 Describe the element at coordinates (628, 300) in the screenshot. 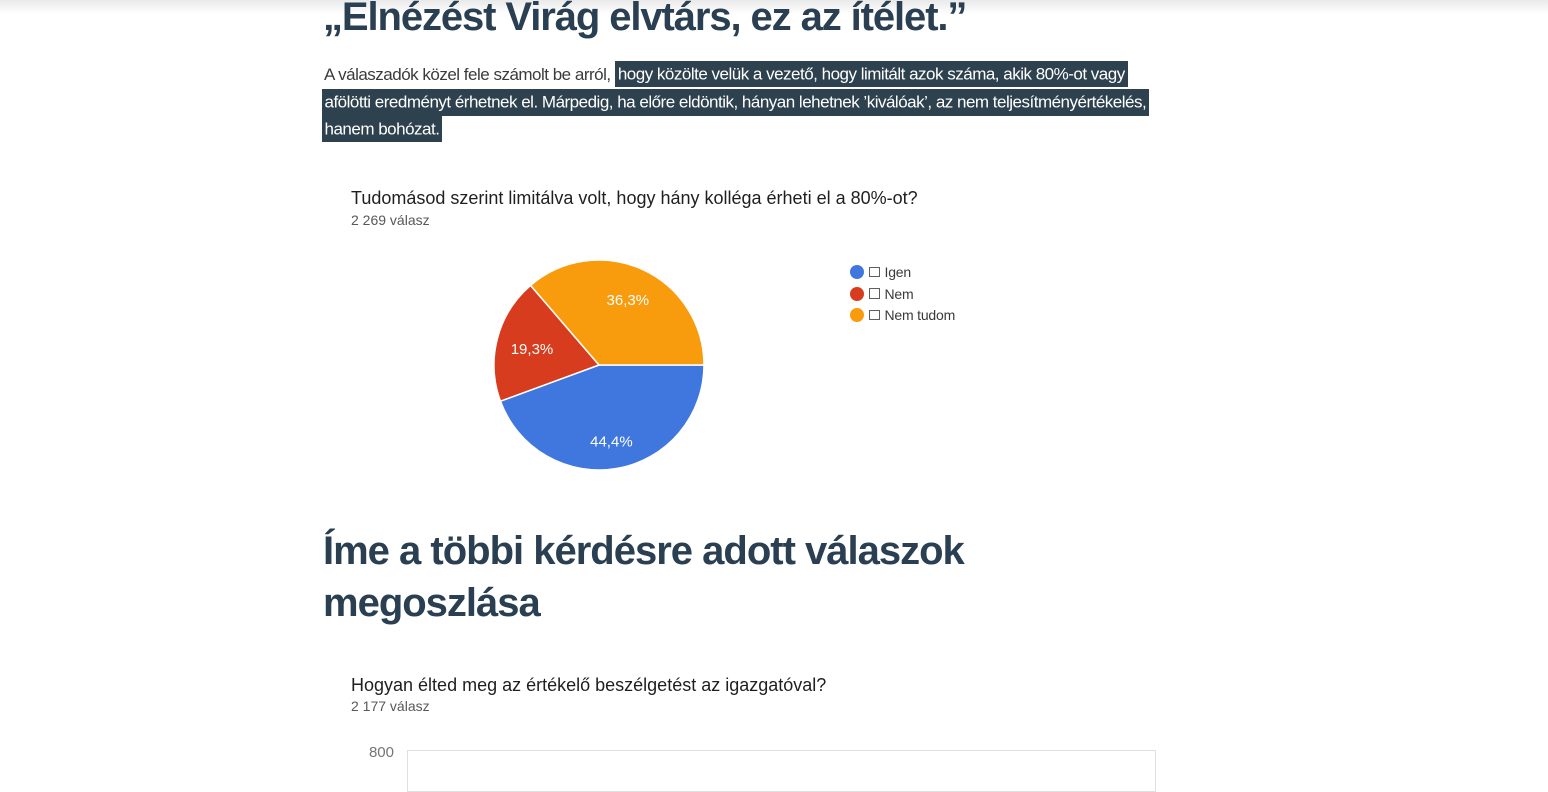

I see `svg-text: 36,3%` at that location.